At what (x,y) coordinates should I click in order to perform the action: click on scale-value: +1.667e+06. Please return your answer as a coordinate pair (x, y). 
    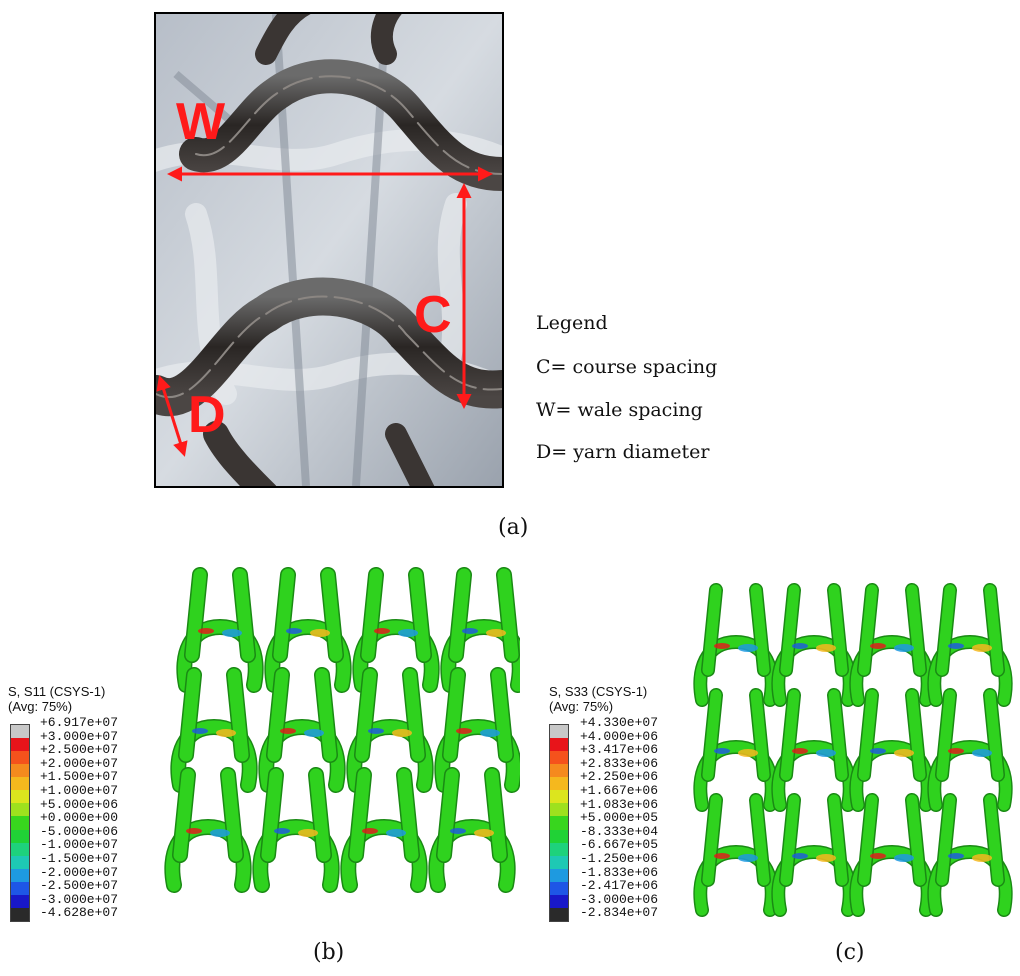
    Looking at the image, I should click on (619, 790).